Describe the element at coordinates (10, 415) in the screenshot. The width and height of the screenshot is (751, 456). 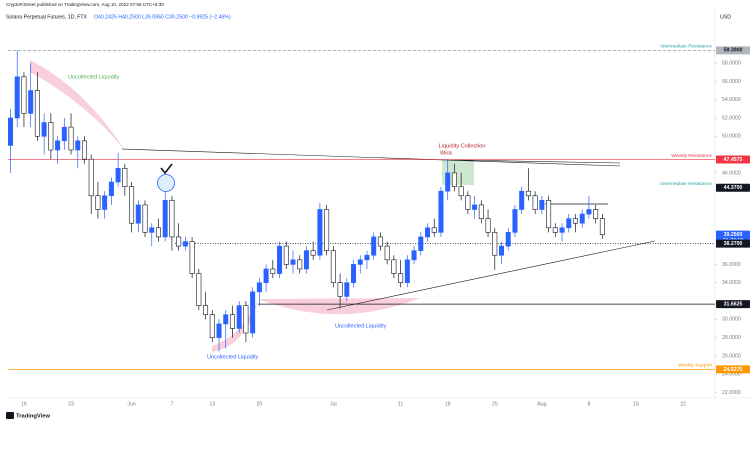
I see `logo-icon` at that location.